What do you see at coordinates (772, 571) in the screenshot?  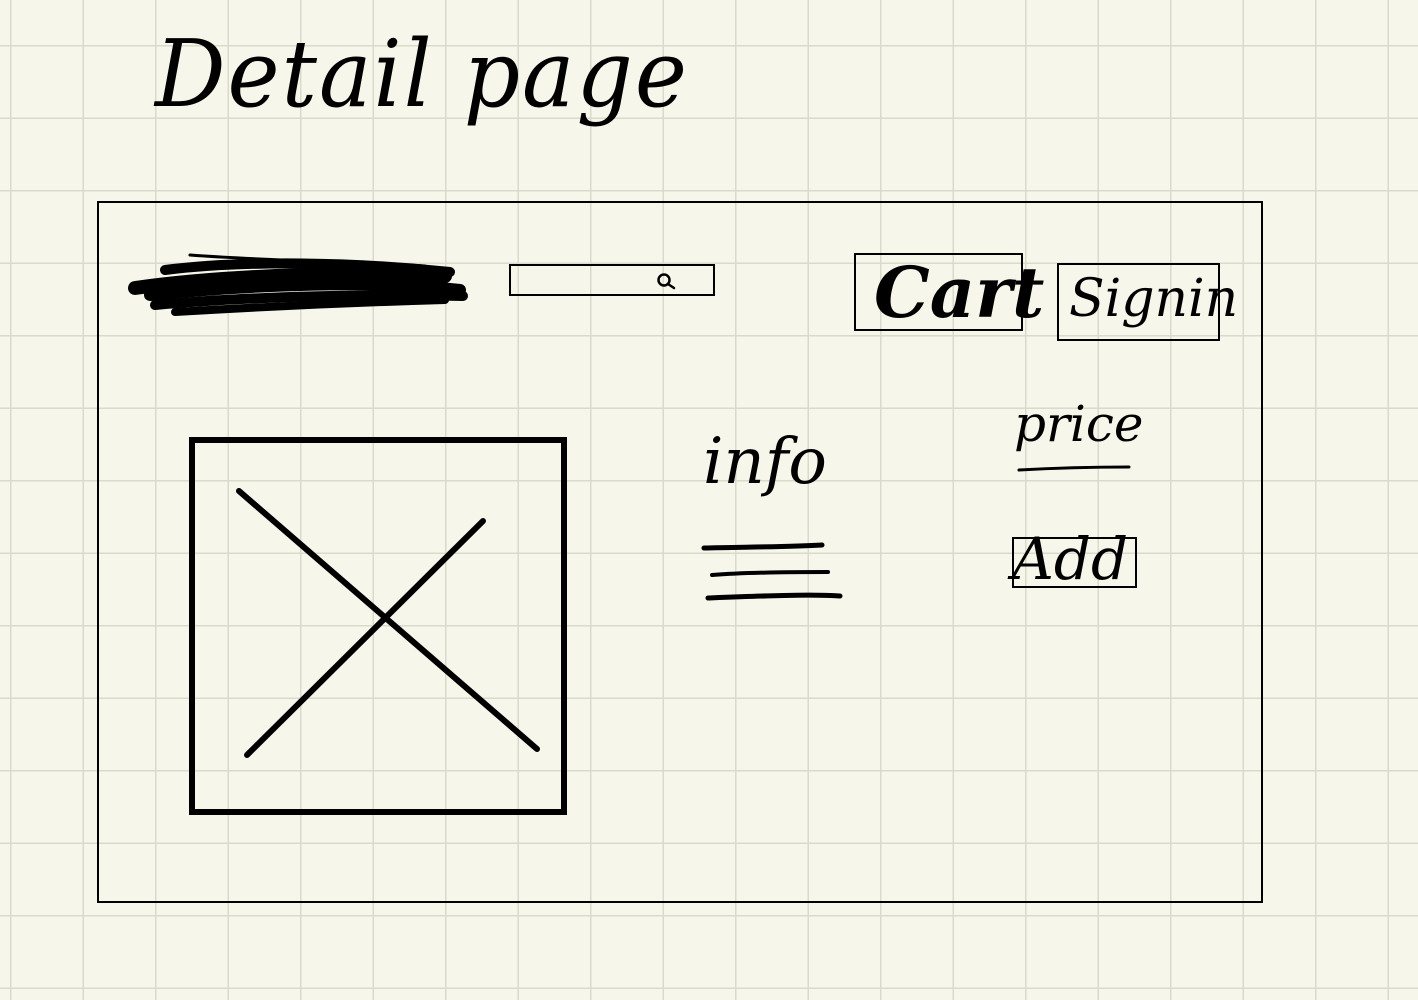 I see `info-text-lines` at bounding box center [772, 571].